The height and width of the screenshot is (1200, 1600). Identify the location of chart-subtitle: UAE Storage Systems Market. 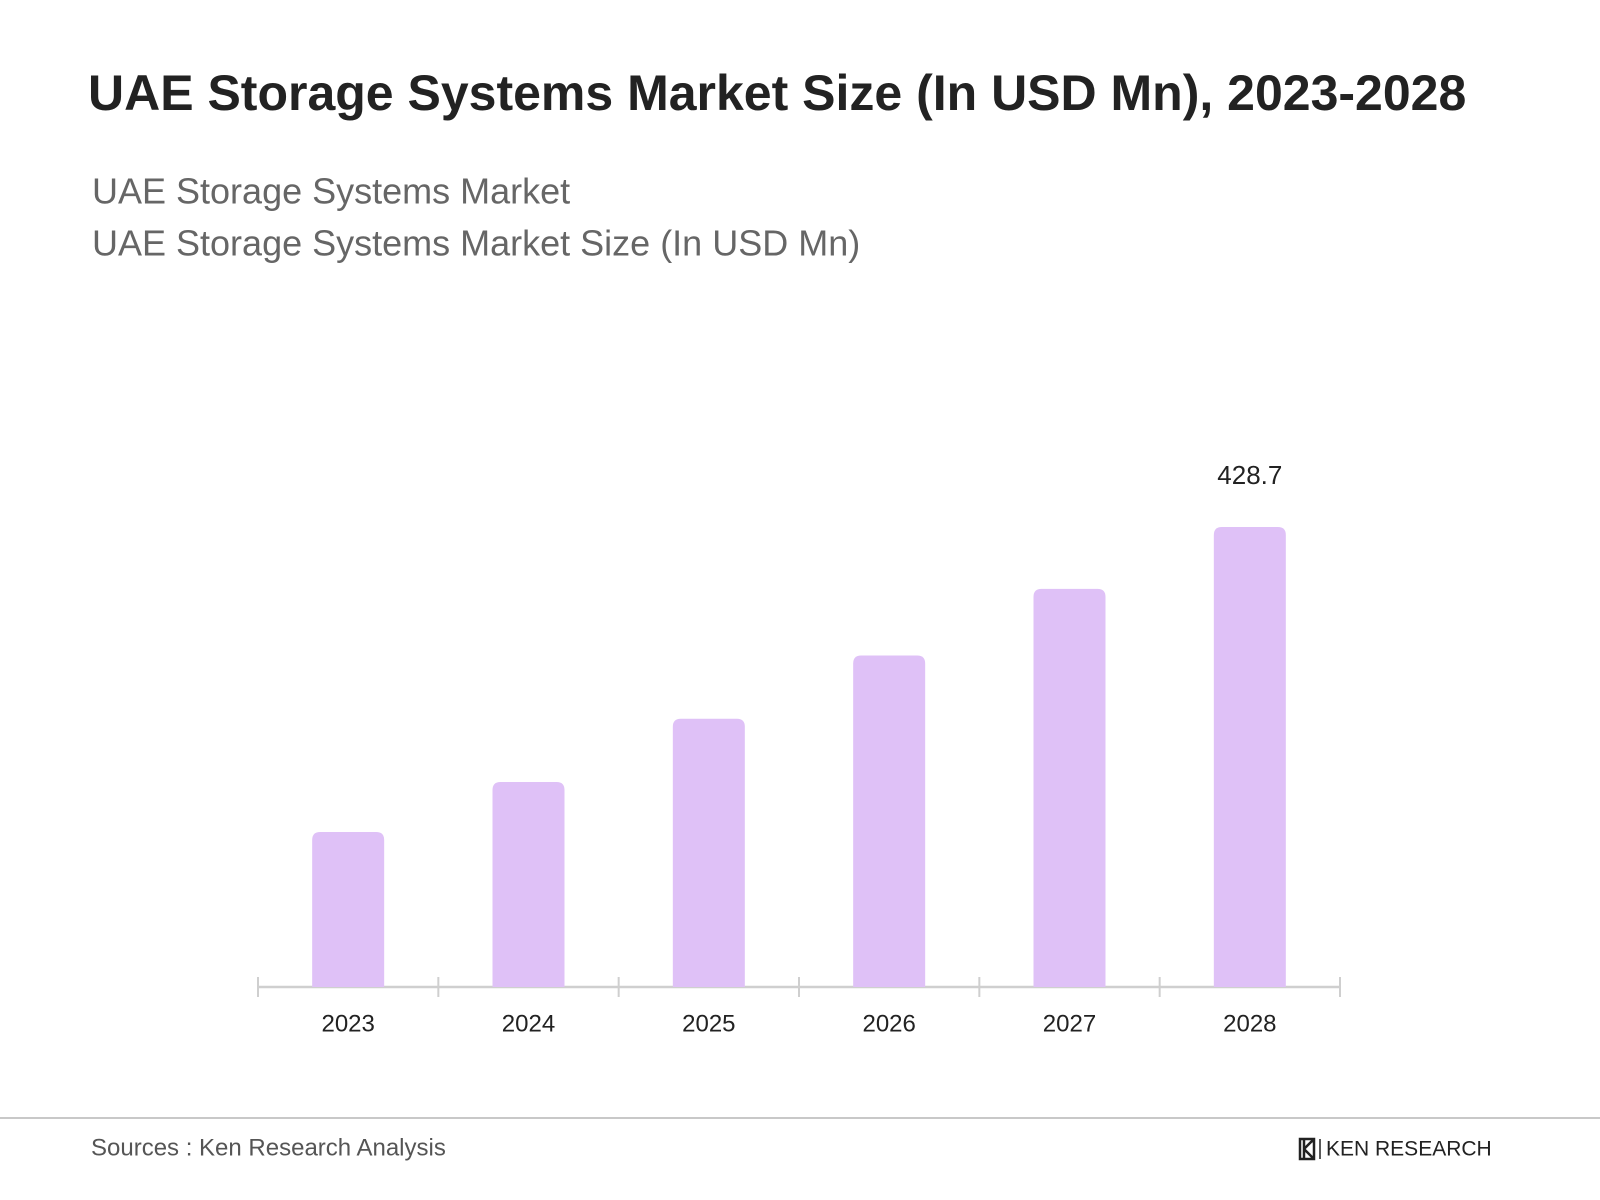
(331, 191).